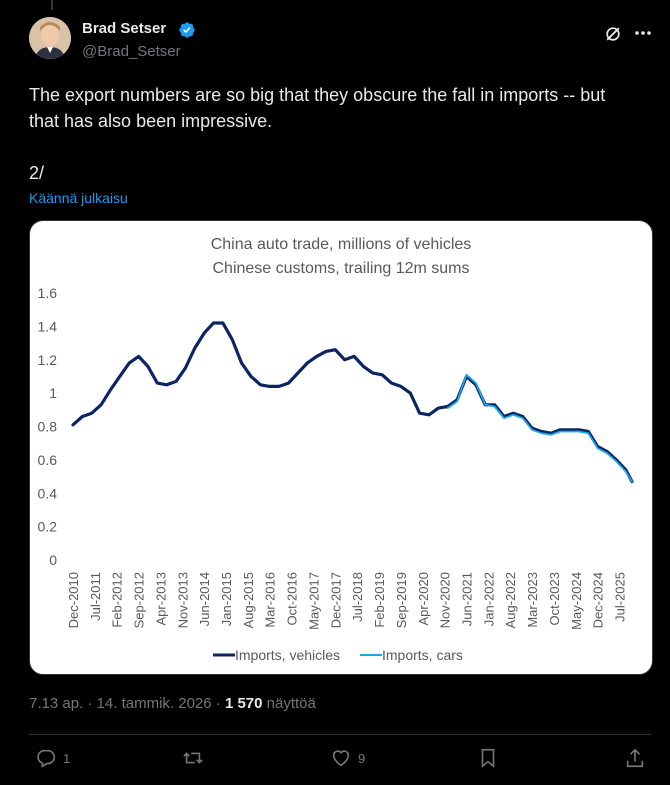 The width and height of the screenshot is (670, 785). I want to click on reply-count: 1, so click(67, 758).